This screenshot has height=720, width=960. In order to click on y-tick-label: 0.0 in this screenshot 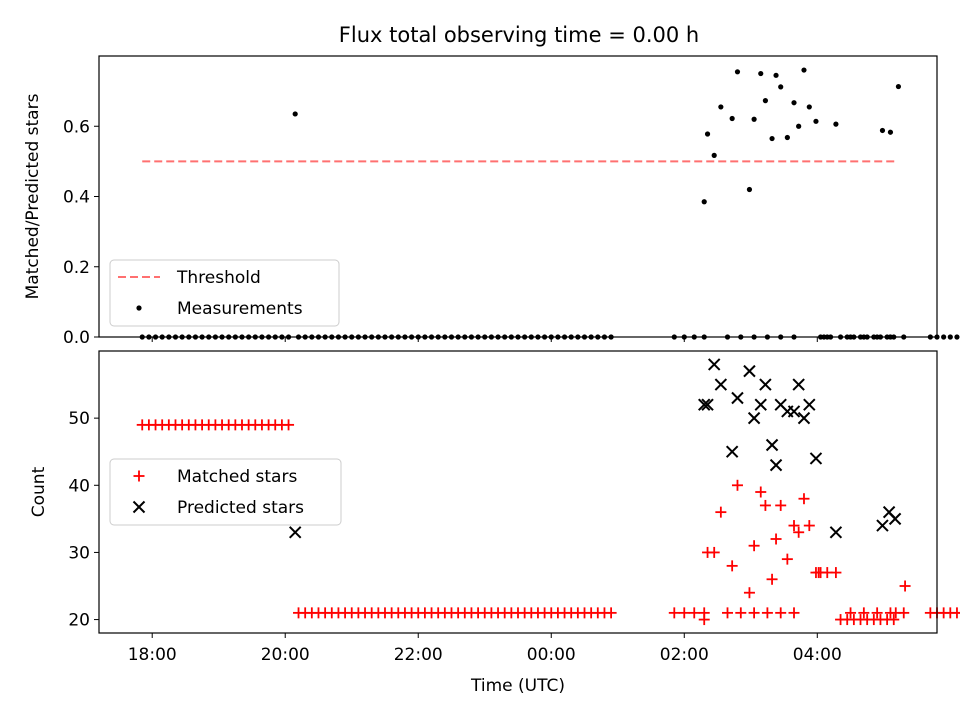, I will do `click(76, 338)`.